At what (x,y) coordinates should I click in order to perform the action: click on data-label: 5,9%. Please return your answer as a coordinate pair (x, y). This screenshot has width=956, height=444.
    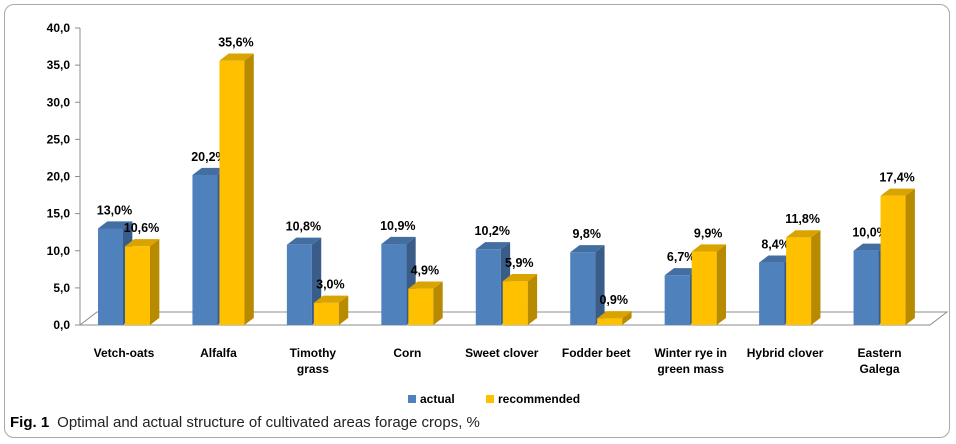
    Looking at the image, I should click on (519, 263).